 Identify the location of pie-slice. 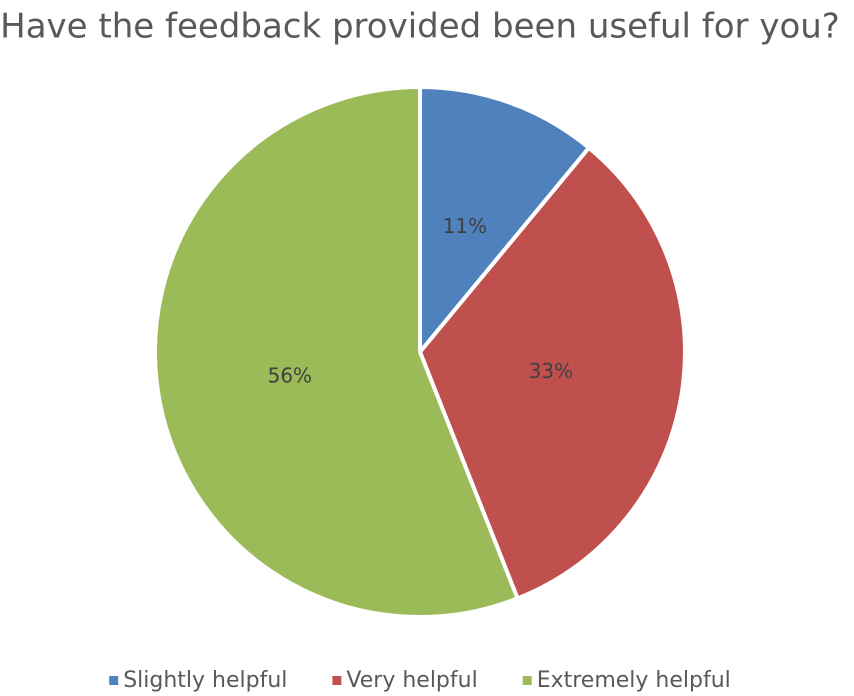
(505, 221).